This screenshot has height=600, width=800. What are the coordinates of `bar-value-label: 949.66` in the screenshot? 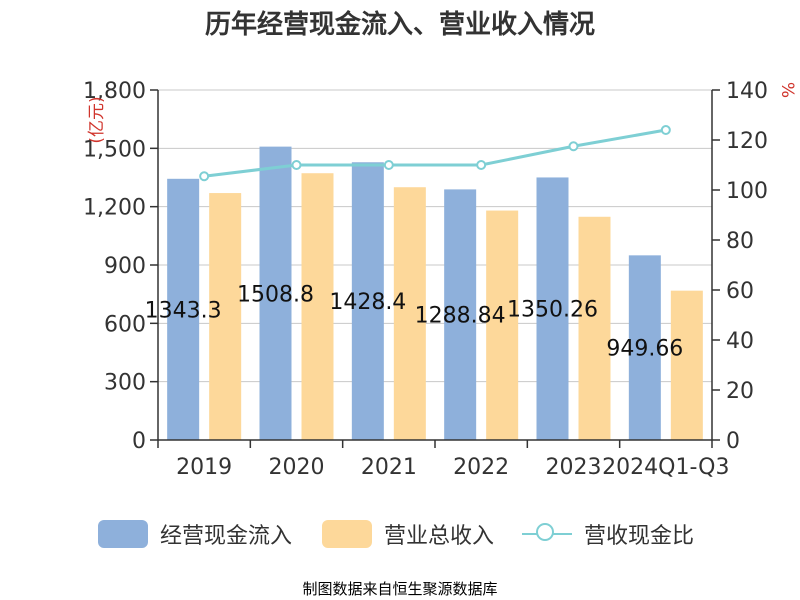 It's located at (644, 349).